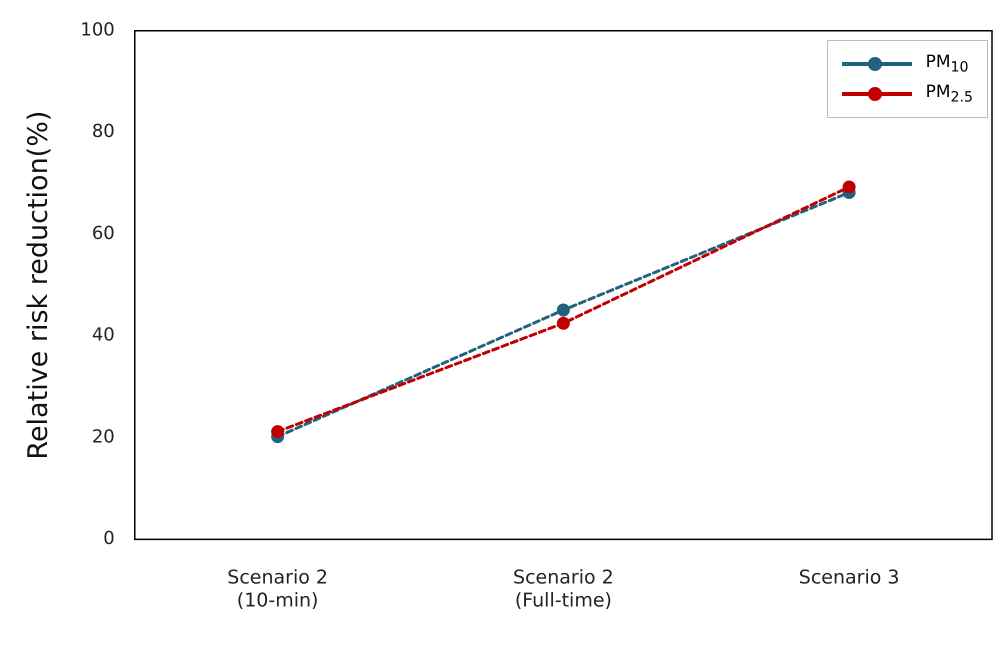 Image resolution: width=1000 pixels, height=645 pixels. What do you see at coordinates (949, 94) in the screenshot?
I see `legend-label: PM$_{2.5}$` at bounding box center [949, 94].